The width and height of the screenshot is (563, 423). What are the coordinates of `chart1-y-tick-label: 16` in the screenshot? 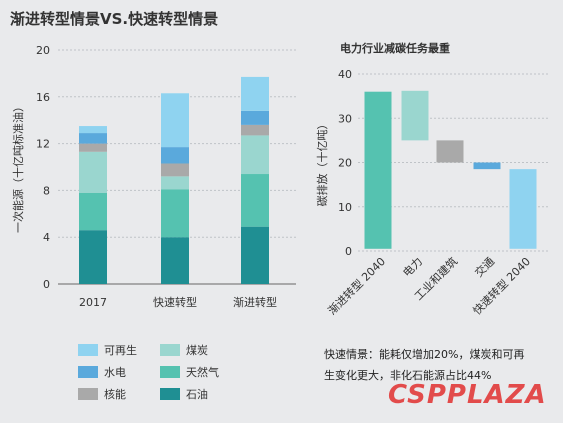 It's located at (43, 97).